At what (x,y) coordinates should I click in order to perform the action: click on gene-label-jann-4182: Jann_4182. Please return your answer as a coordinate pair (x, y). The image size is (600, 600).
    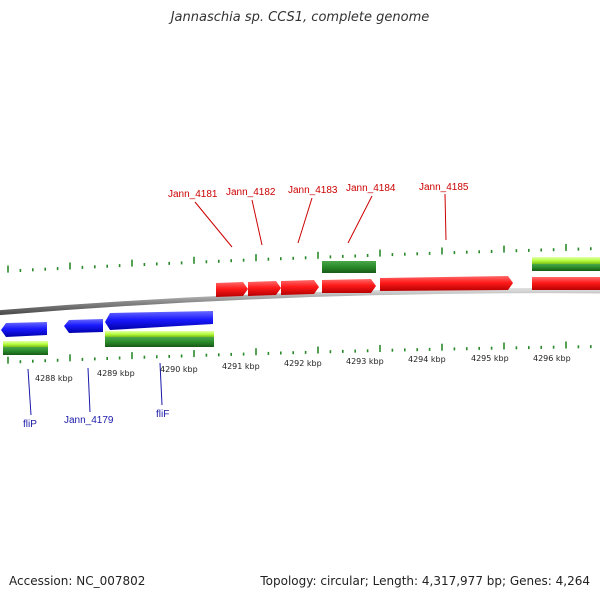
    Looking at the image, I should click on (251, 192).